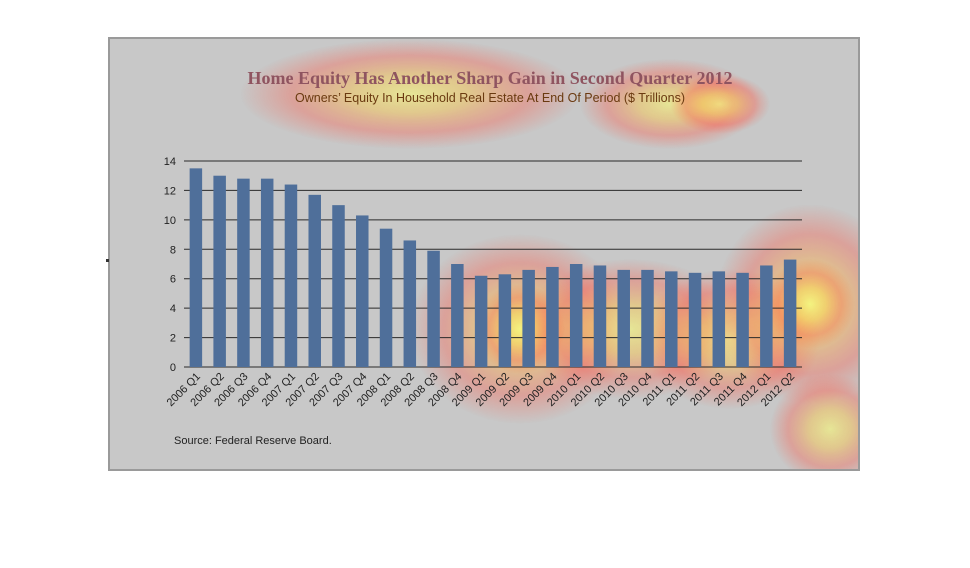 The image size is (970, 568). I want to click on bar-2010-q3, so click(623, 318).